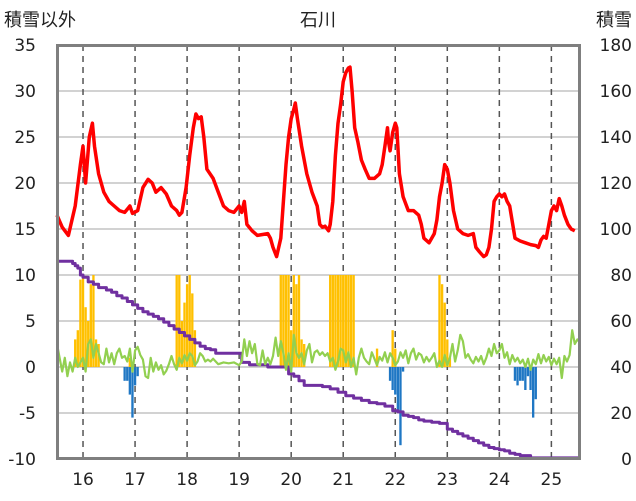 This screenshot has width=636, height=501. What do you see at coordinates (447, 480) in the screenshot?
I see `x-tick-label: 23` at bounding box center [447, 480].